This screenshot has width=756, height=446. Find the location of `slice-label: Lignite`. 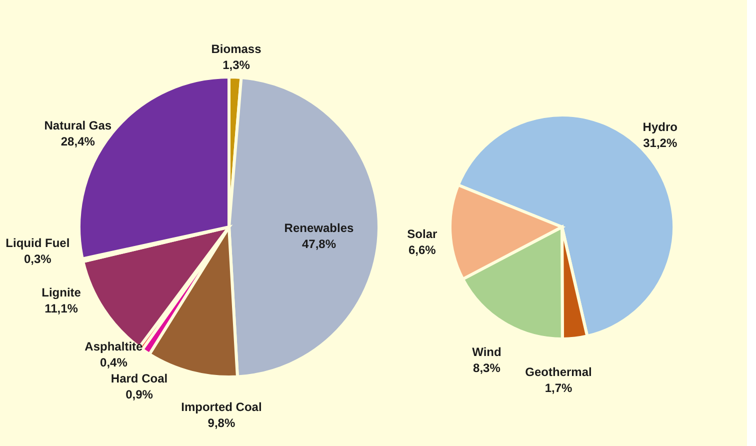

slice-label: Lignite is located at coordinates (62, 292).